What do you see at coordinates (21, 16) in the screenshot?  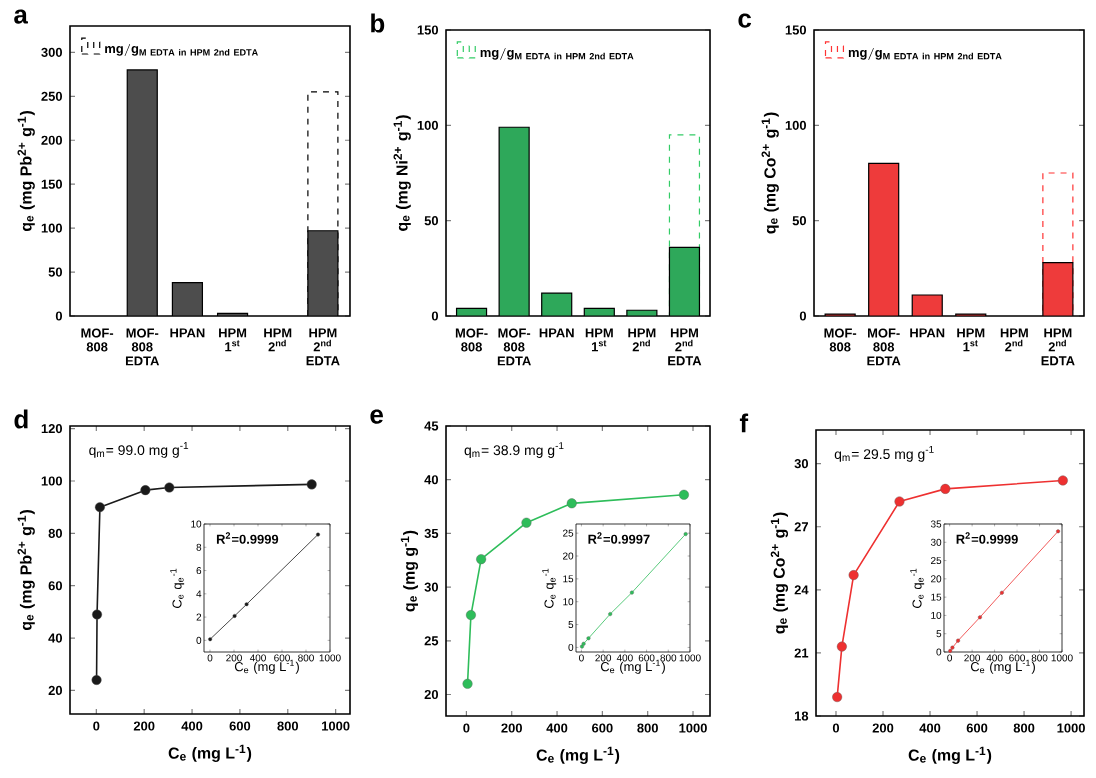 I see `chart-title: a` at bounding box center [21, 16].